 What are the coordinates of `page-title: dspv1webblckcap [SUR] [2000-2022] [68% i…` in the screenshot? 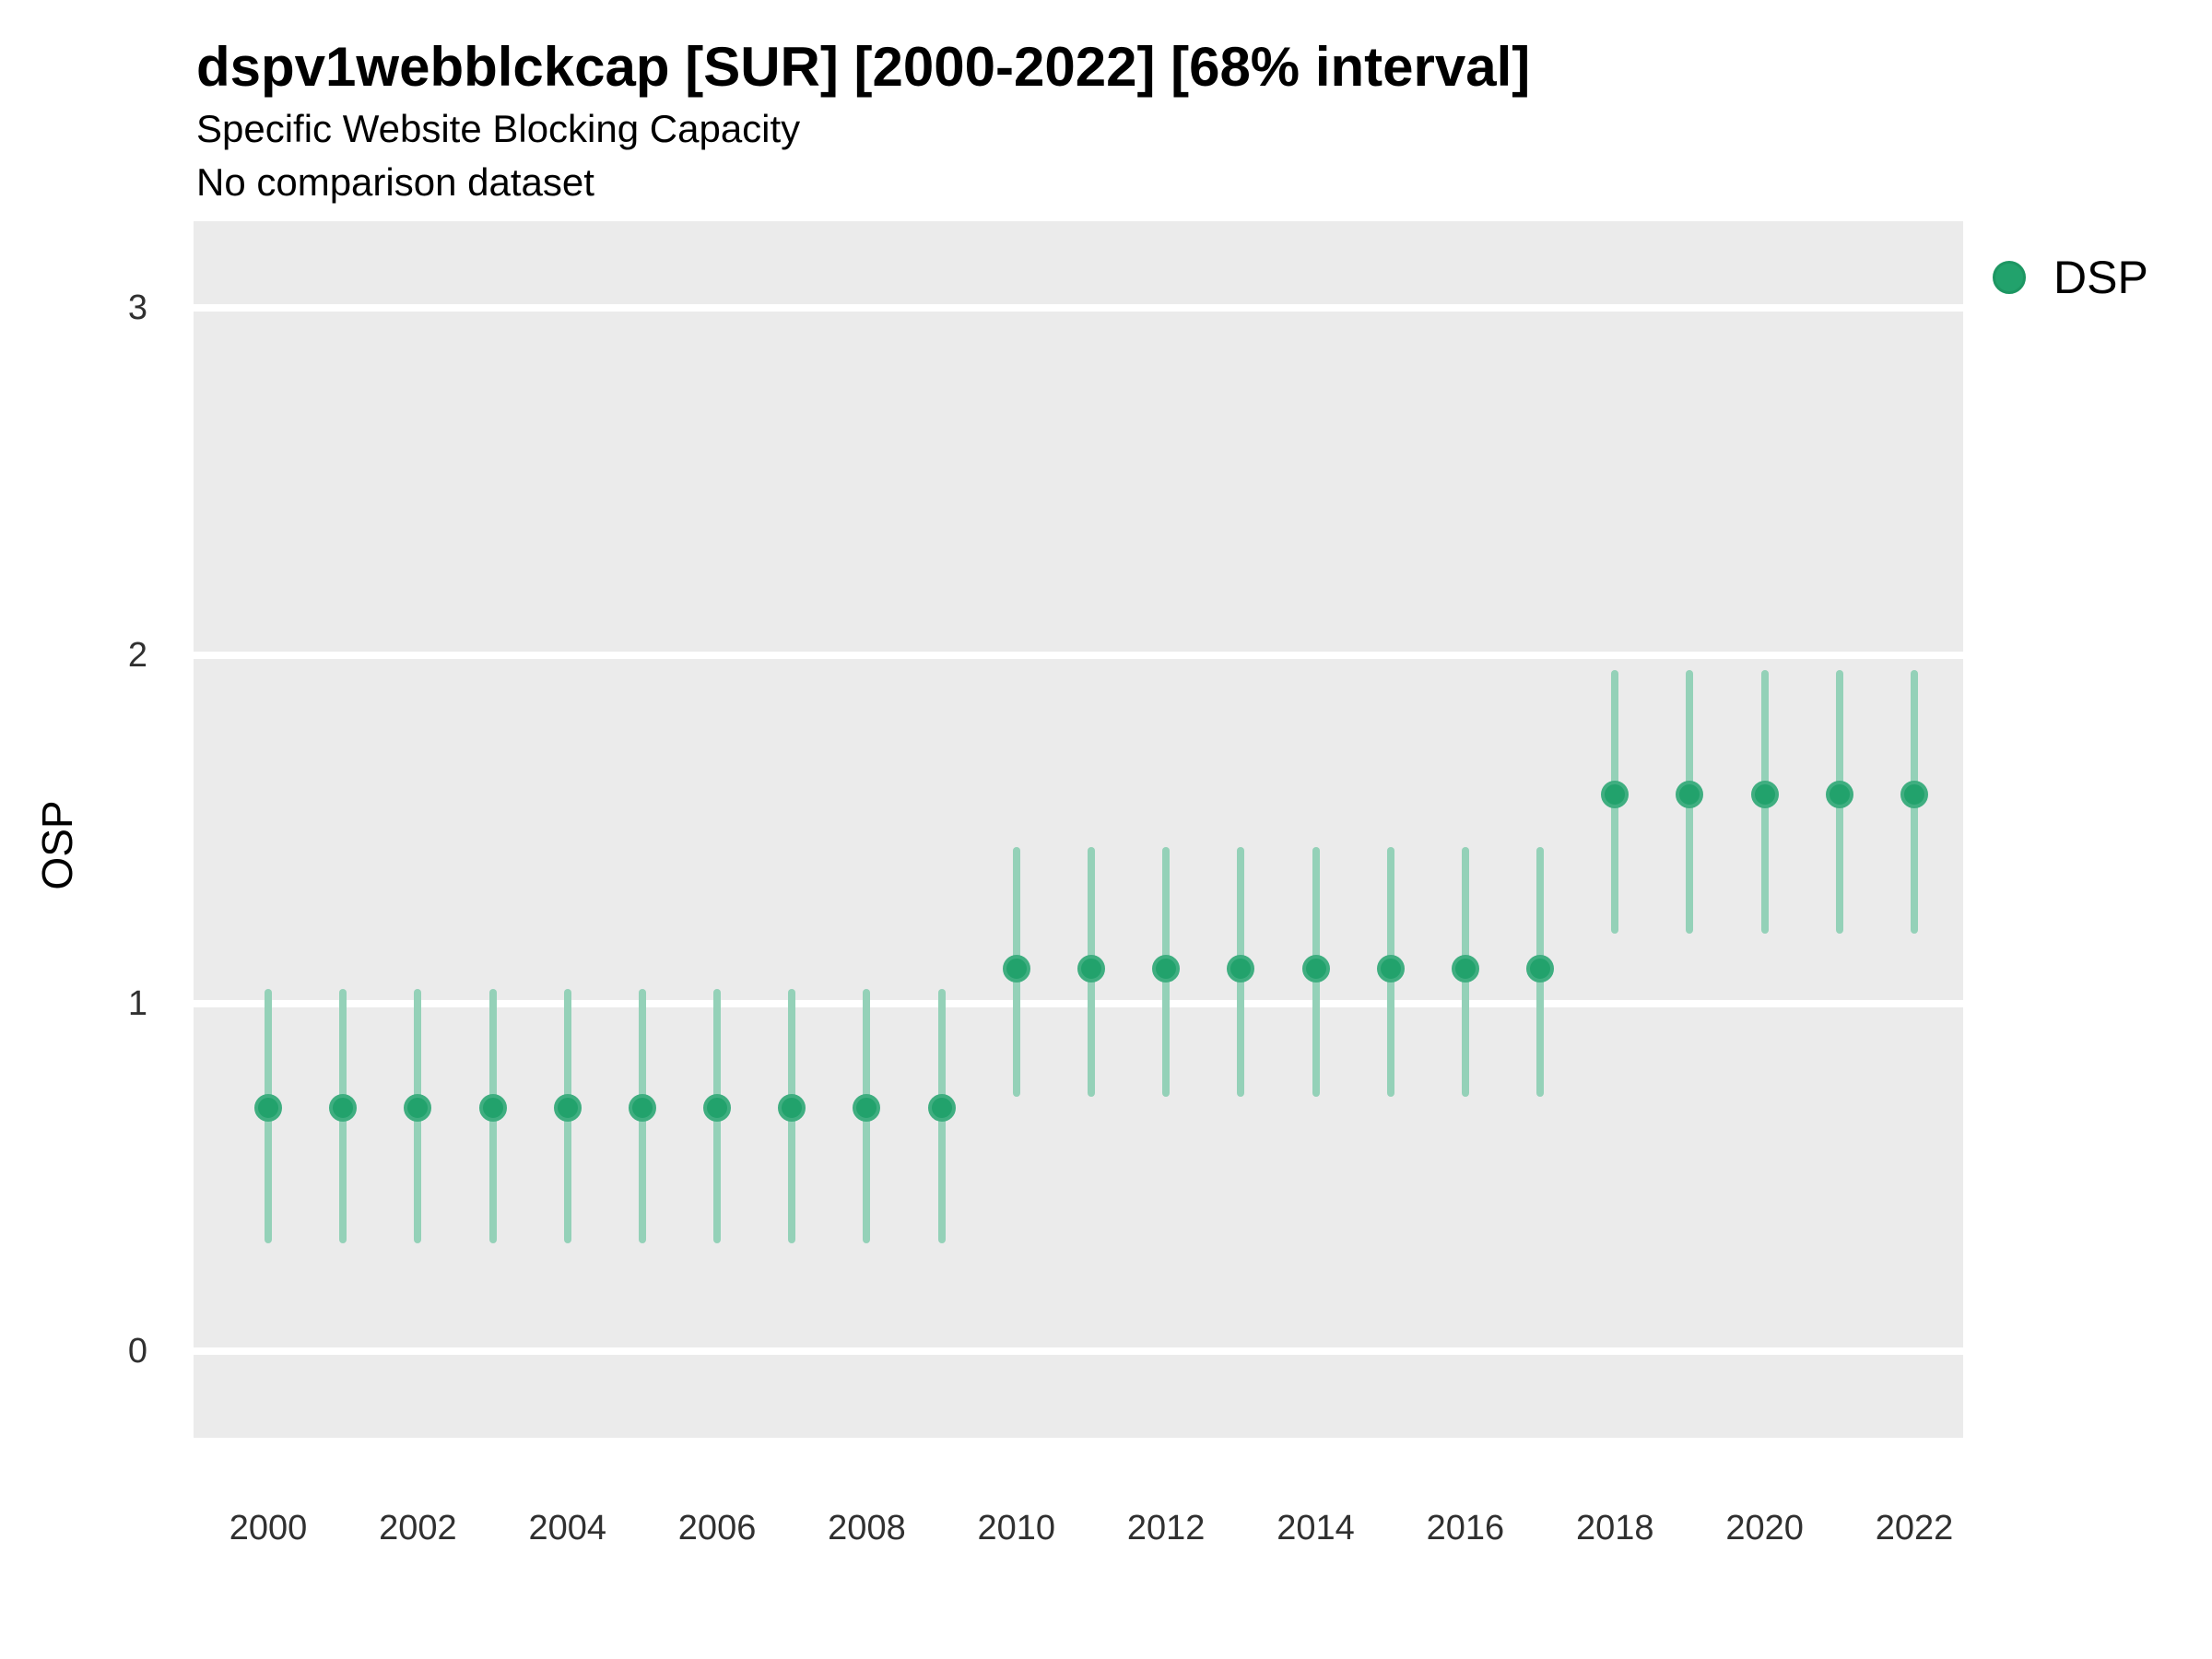 It's located at (863, 67).